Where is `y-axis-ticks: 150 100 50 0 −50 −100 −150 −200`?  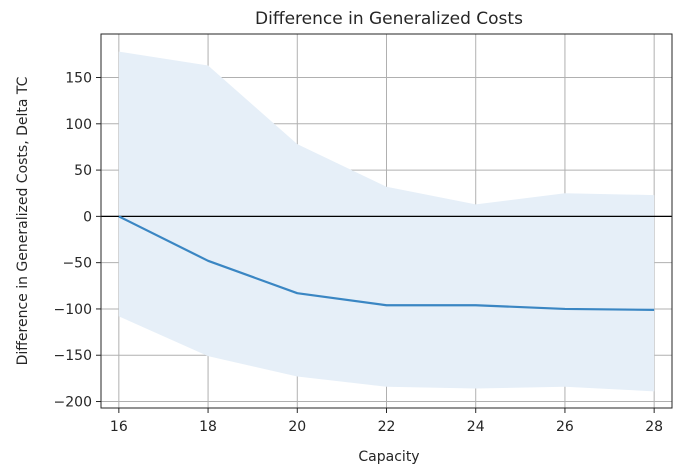
y-axis-ticks: 150 100 50 0 −50 −100 −150 −200 is located at coordinates (77, 241).